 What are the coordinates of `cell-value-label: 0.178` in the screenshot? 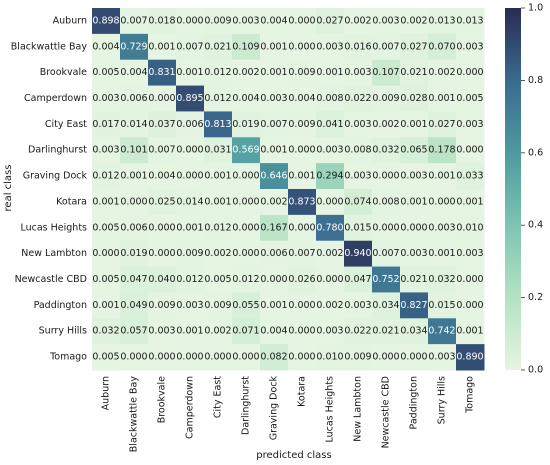 It's located at (441, 150).